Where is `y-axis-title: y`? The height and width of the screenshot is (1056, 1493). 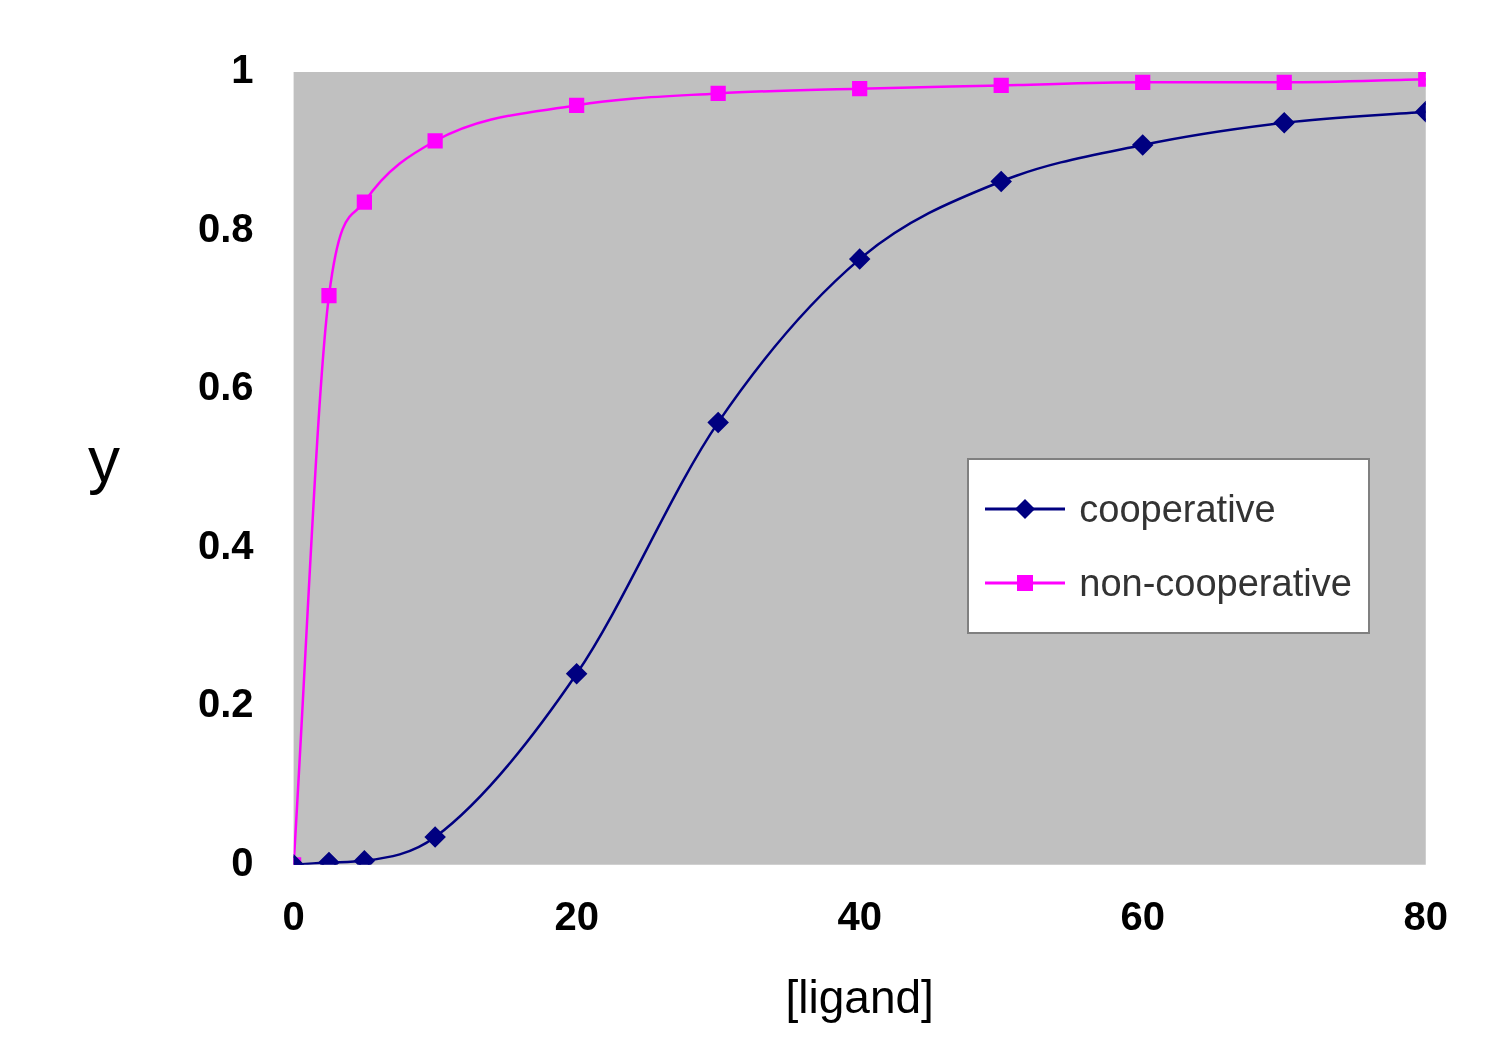
y-axis-title: y is located at coordinates (104, 460).